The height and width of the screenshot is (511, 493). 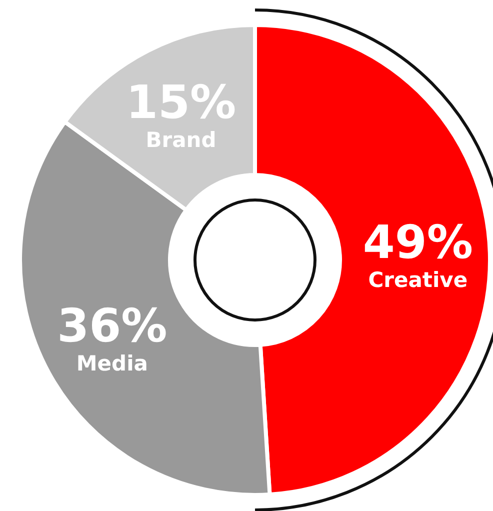 I want to click on slice-label: Media, so click(x=112, y=364).